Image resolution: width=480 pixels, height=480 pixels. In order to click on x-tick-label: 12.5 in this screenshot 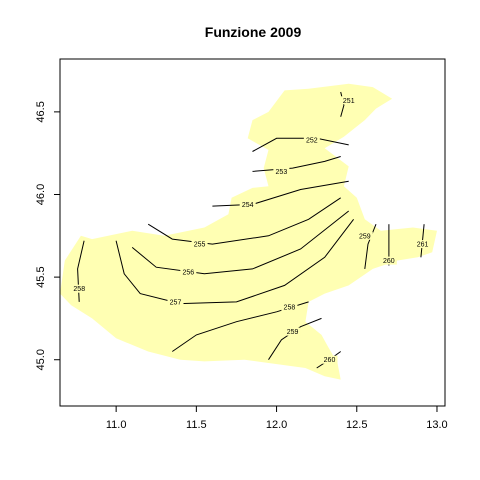, I will do `click(356, 425)`.